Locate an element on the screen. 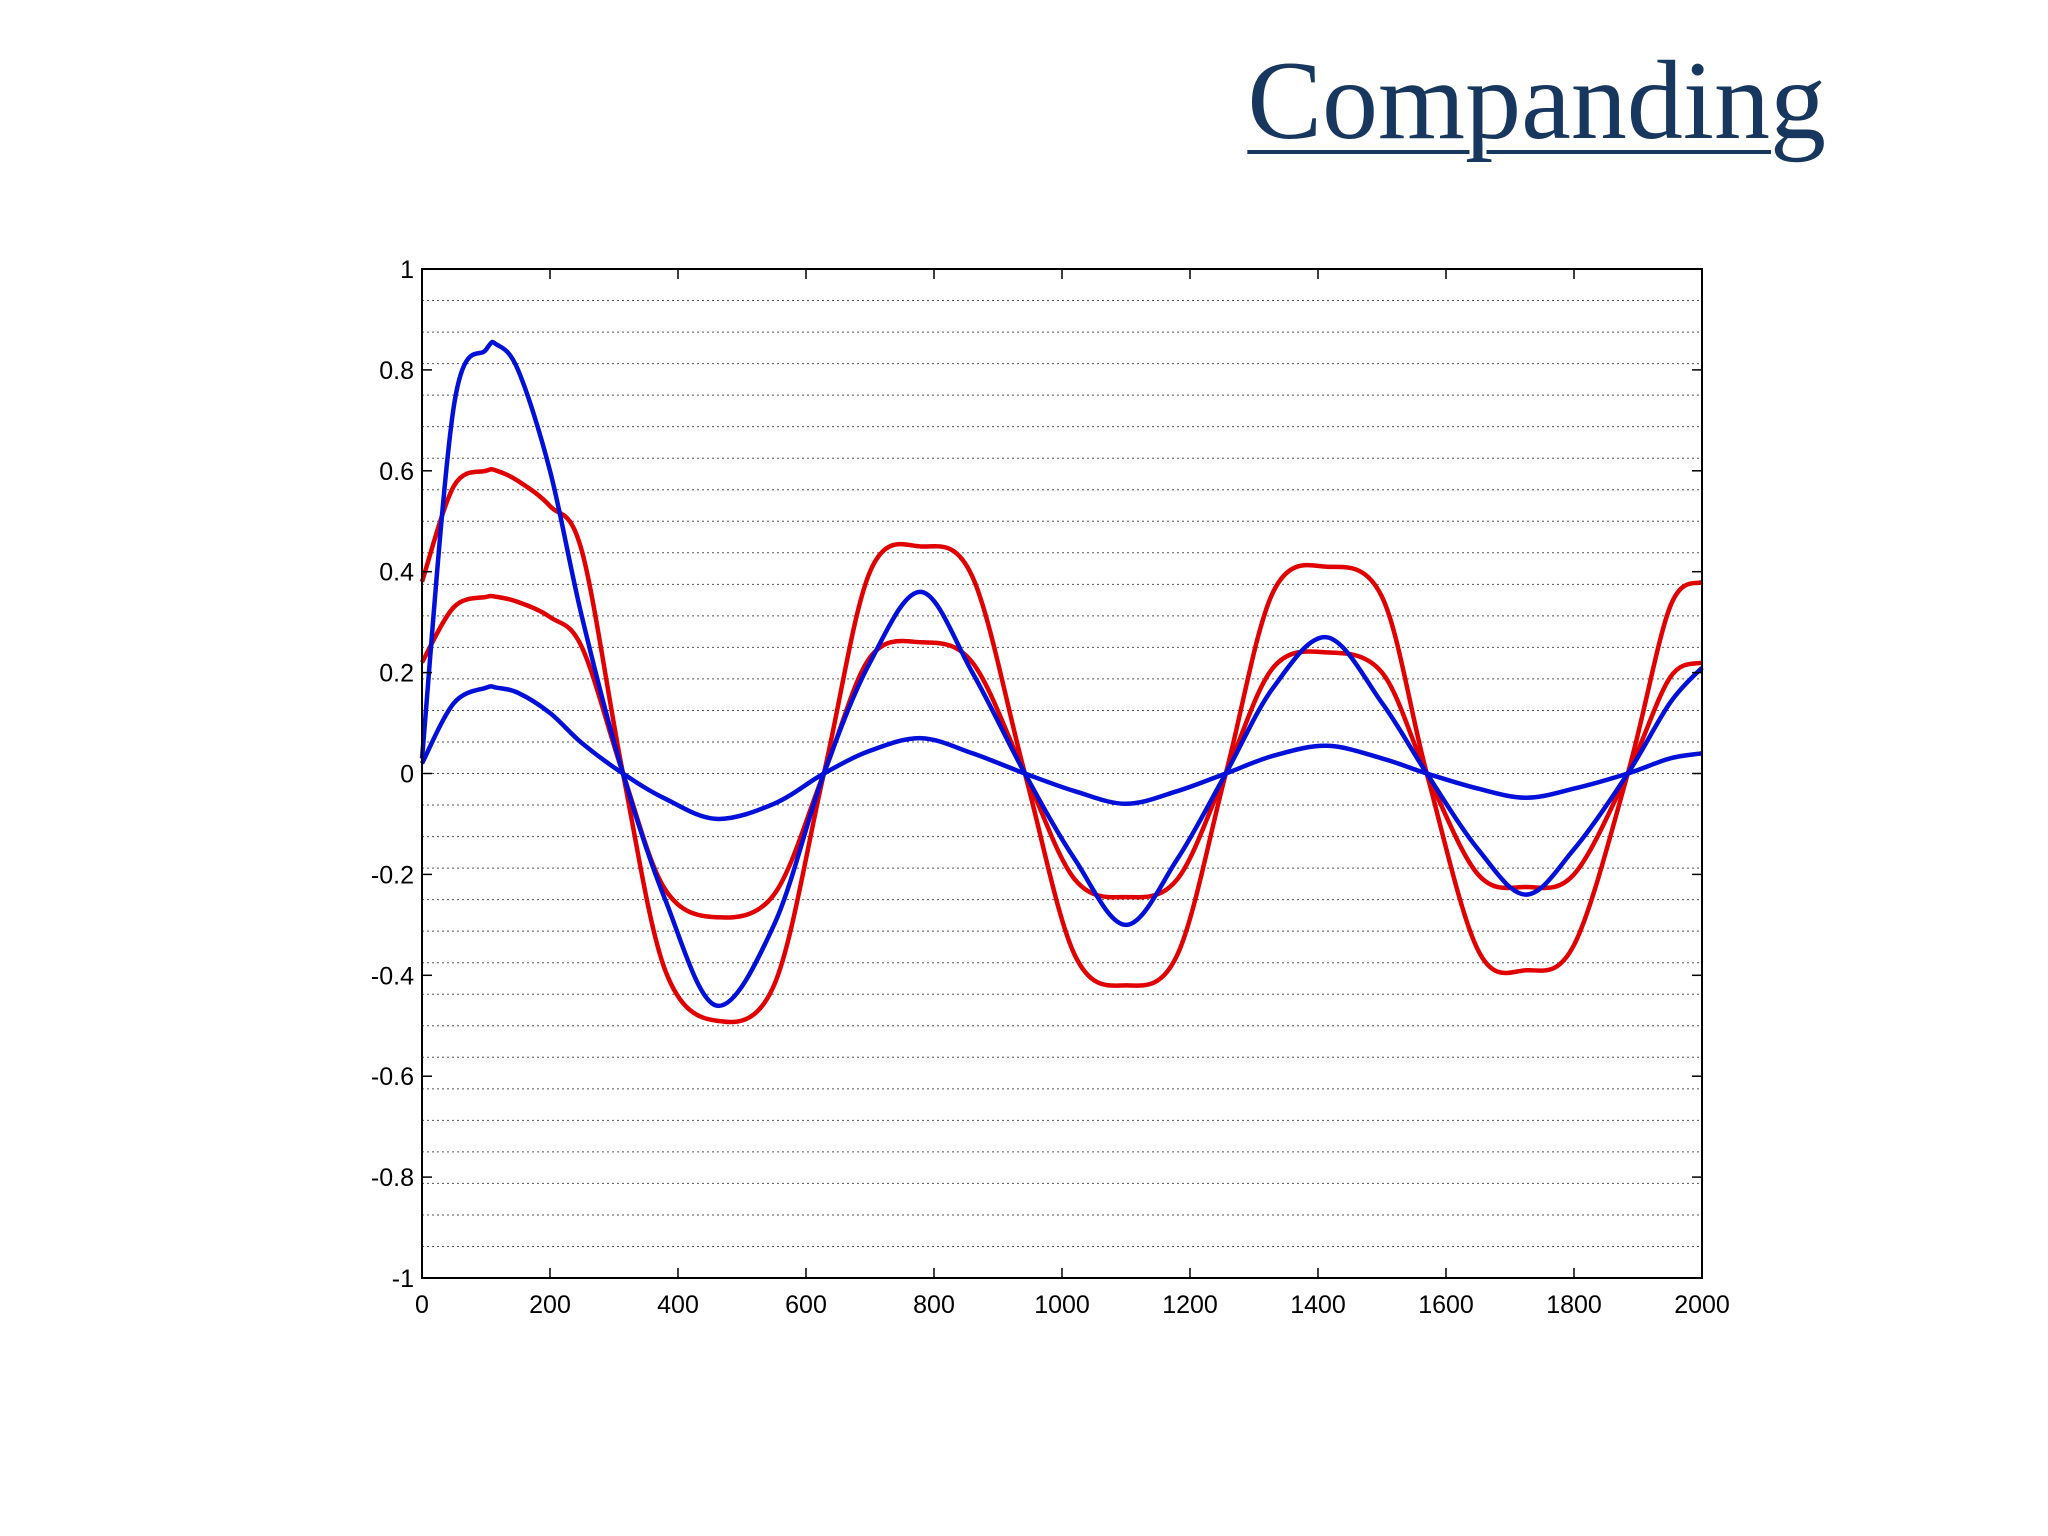 The image size is (2048, 1536). y-tick-label: -0.4 is located at coordinates (392, 976).